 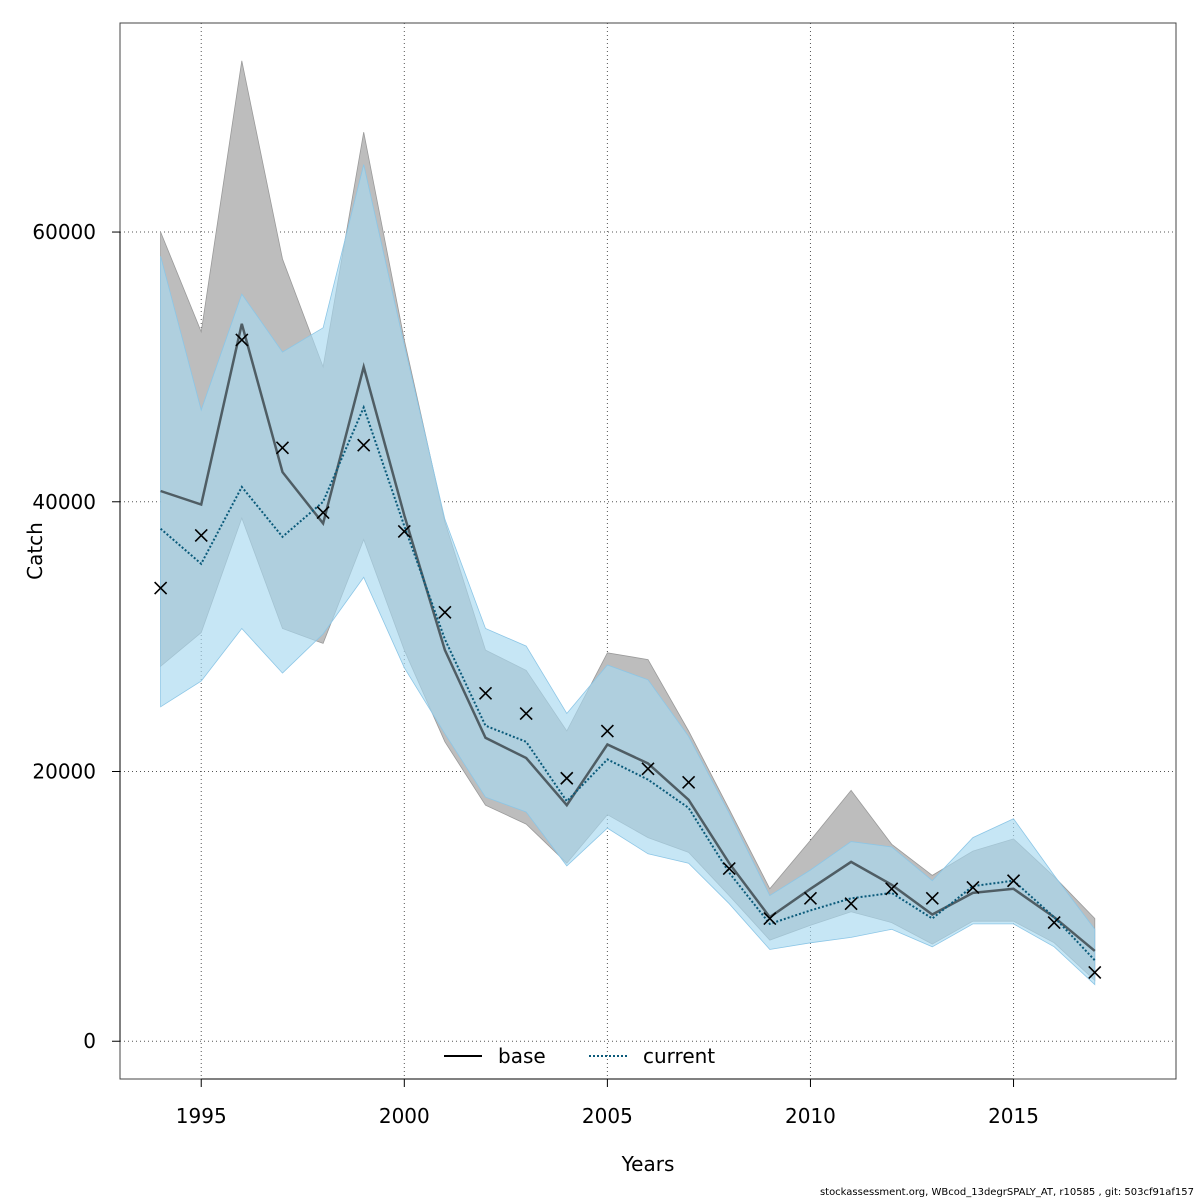 What do you see at coordinates (64, 502) in the screenshot?
I see `y-tick-label: 40000` at bounding box center [64, 502].